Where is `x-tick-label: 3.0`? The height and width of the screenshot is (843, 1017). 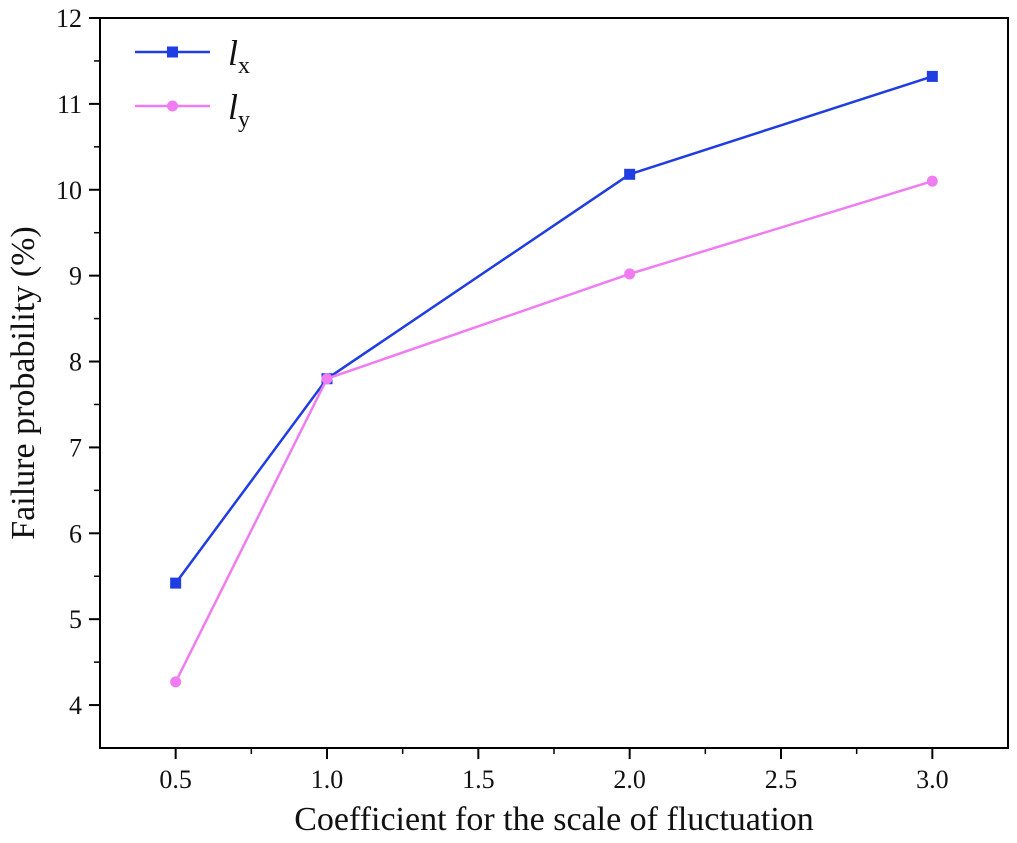
x-tick-label: 3.0 is located at coordinates (932, 779).